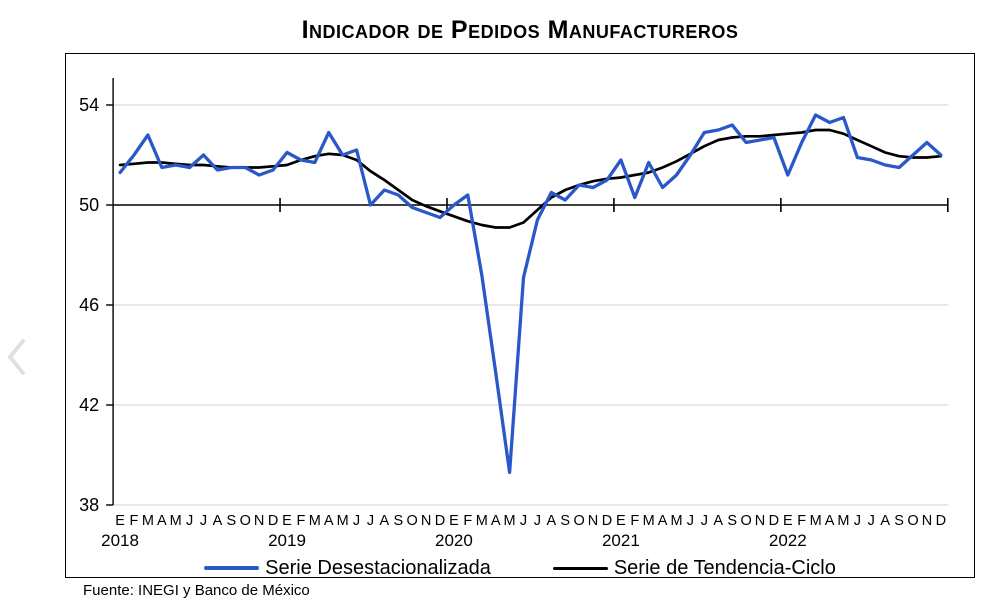 This screenshot has height=616, width=993. I want to click on month-label-2022-2: F, so click(801, 521).